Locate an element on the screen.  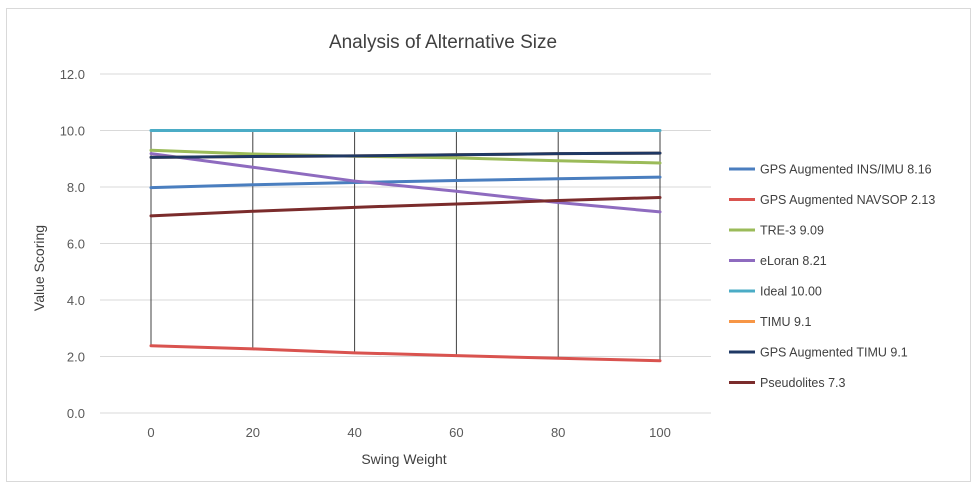
y-tick-label: 12.0 is located at coordinates (72, 74).